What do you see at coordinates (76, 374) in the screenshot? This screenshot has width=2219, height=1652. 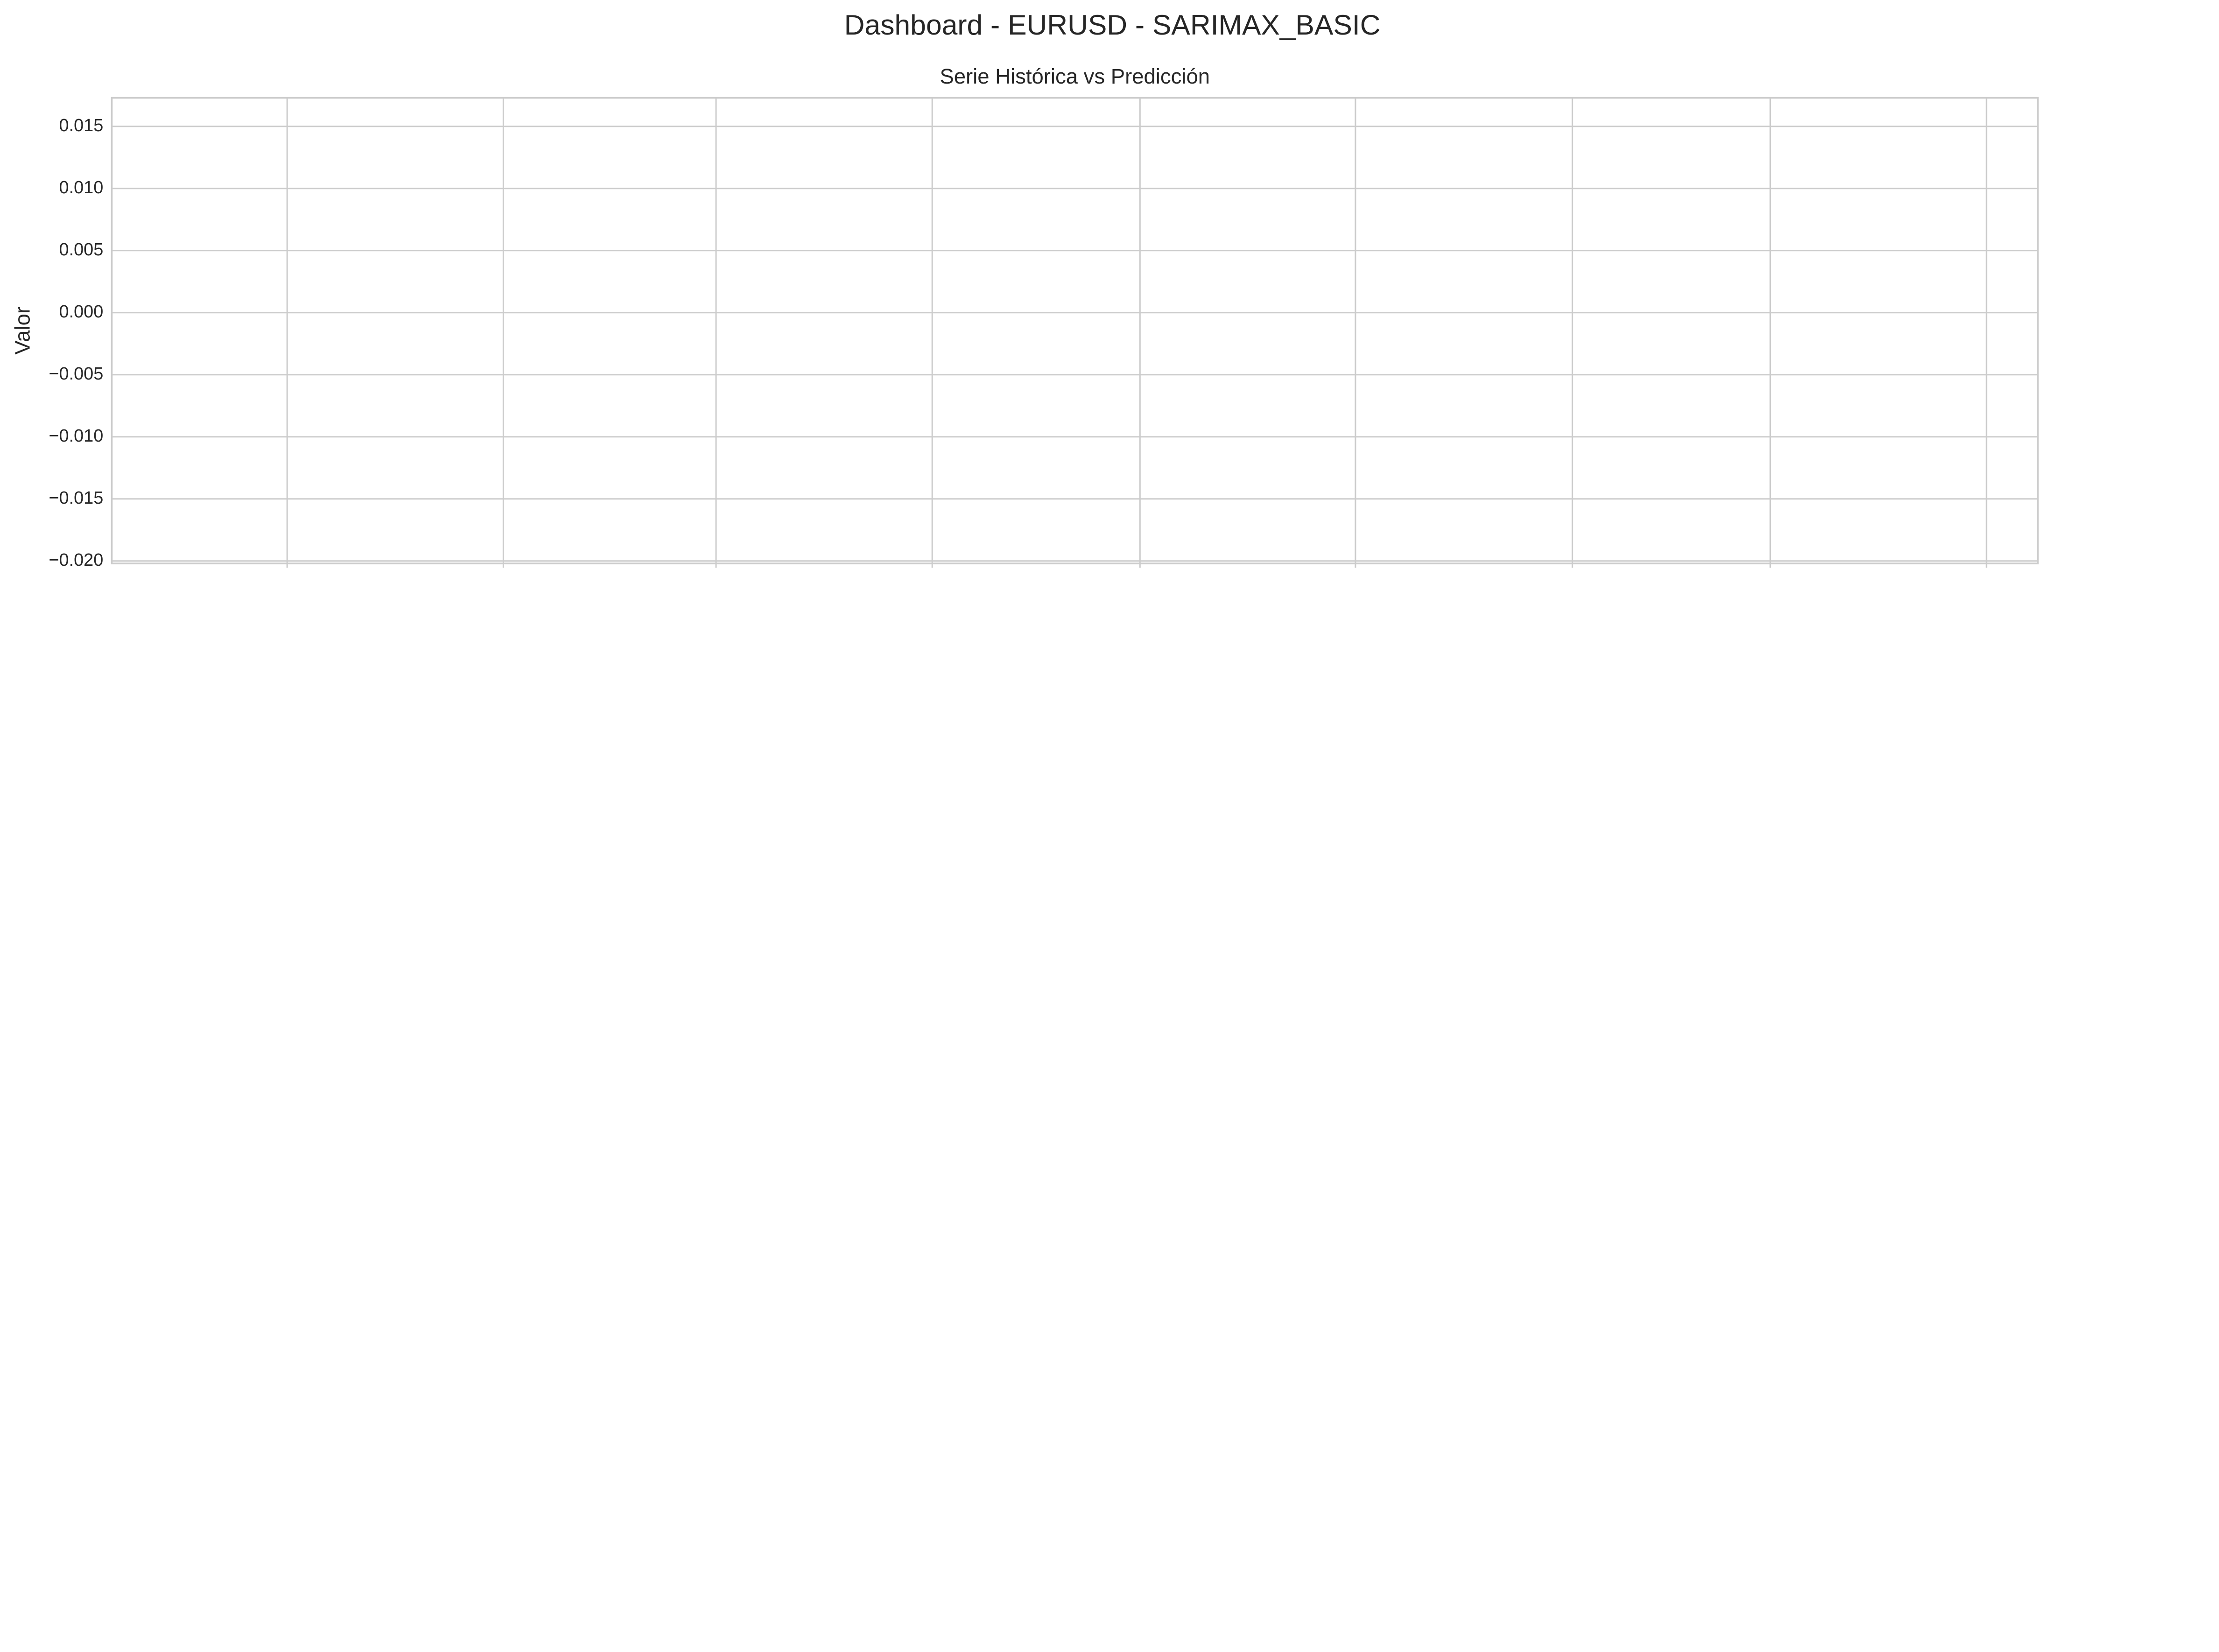 I see `y-tick-label: −0.005` at bounding box center [76, 374].